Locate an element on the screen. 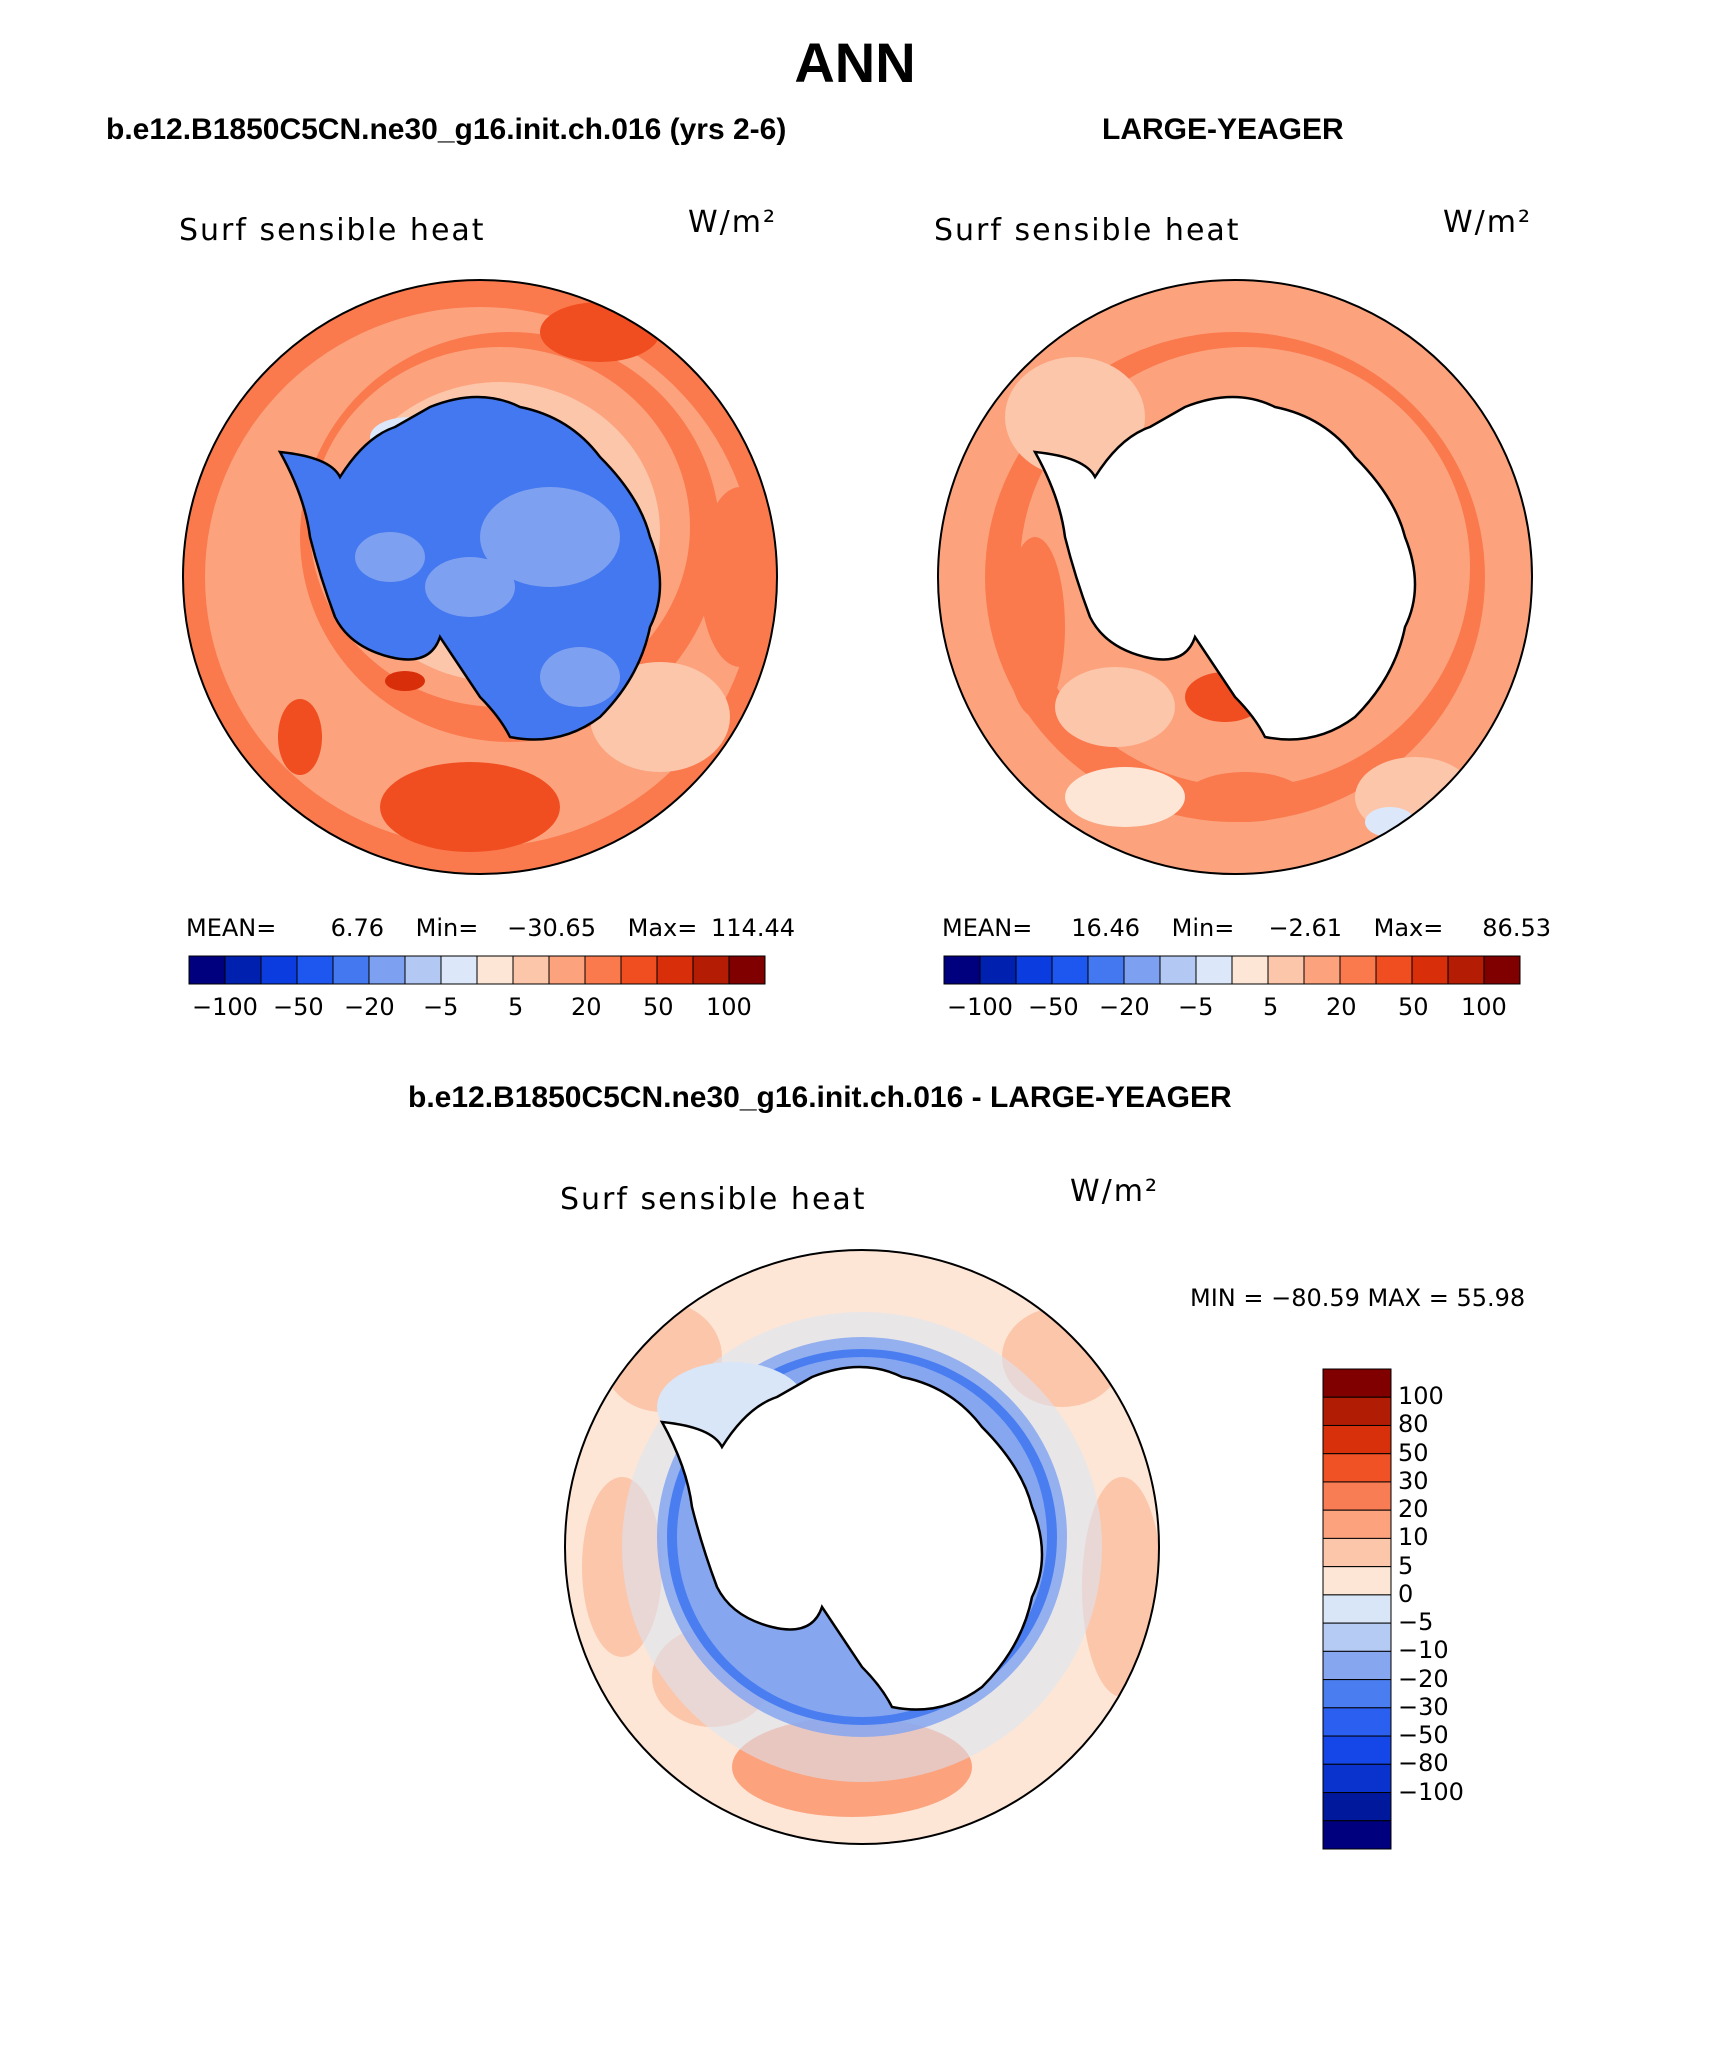 Image resolution: width=1710 pixels, height=2061 pixels. top-right-units-label: W/m² is located at coordinates (1488, 222).